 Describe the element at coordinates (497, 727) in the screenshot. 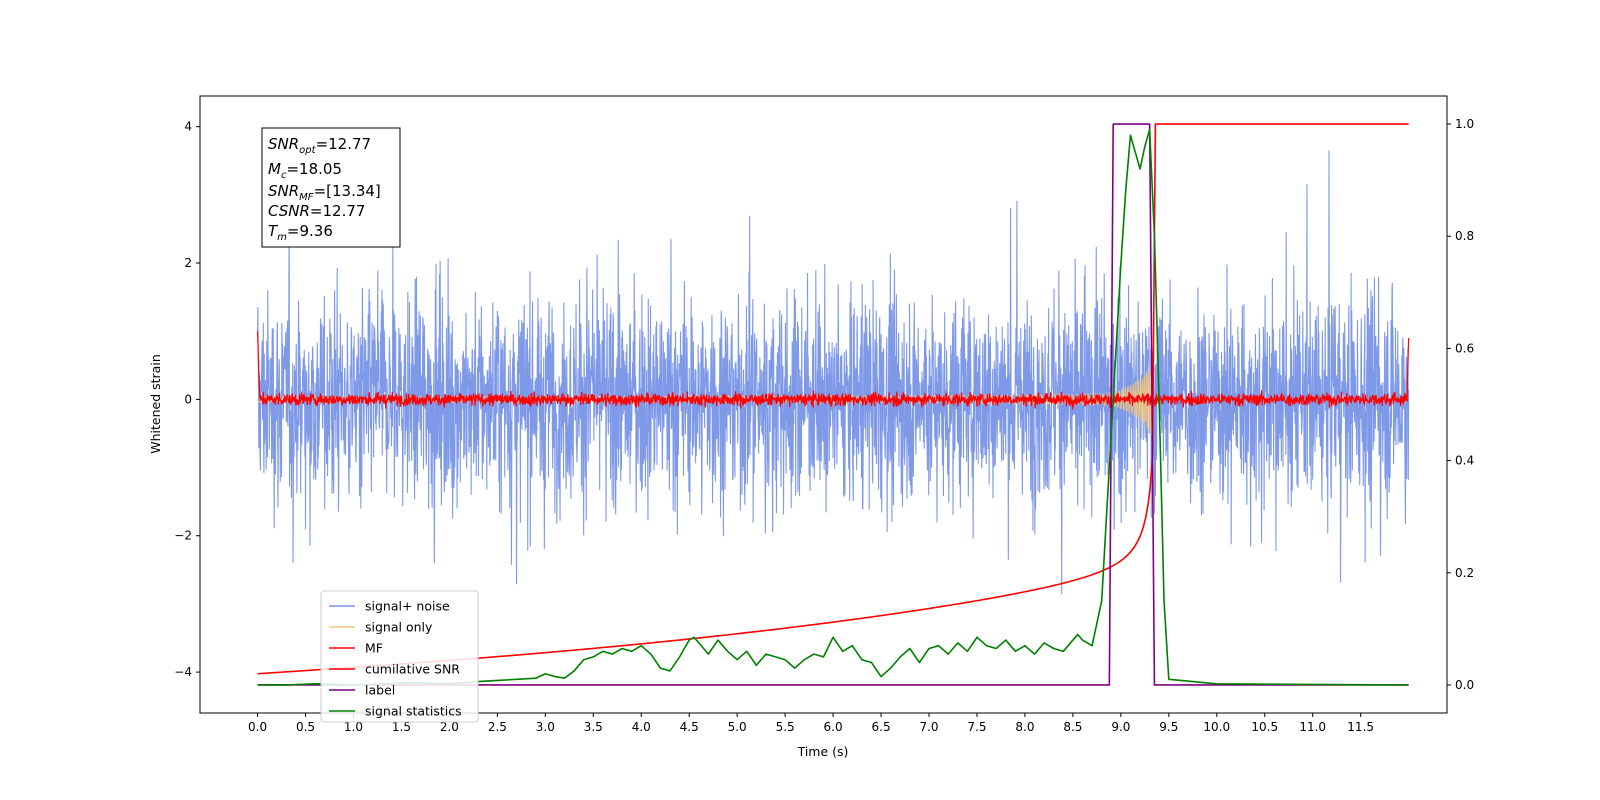

I see `x-tick-label: 2.5` at that location.